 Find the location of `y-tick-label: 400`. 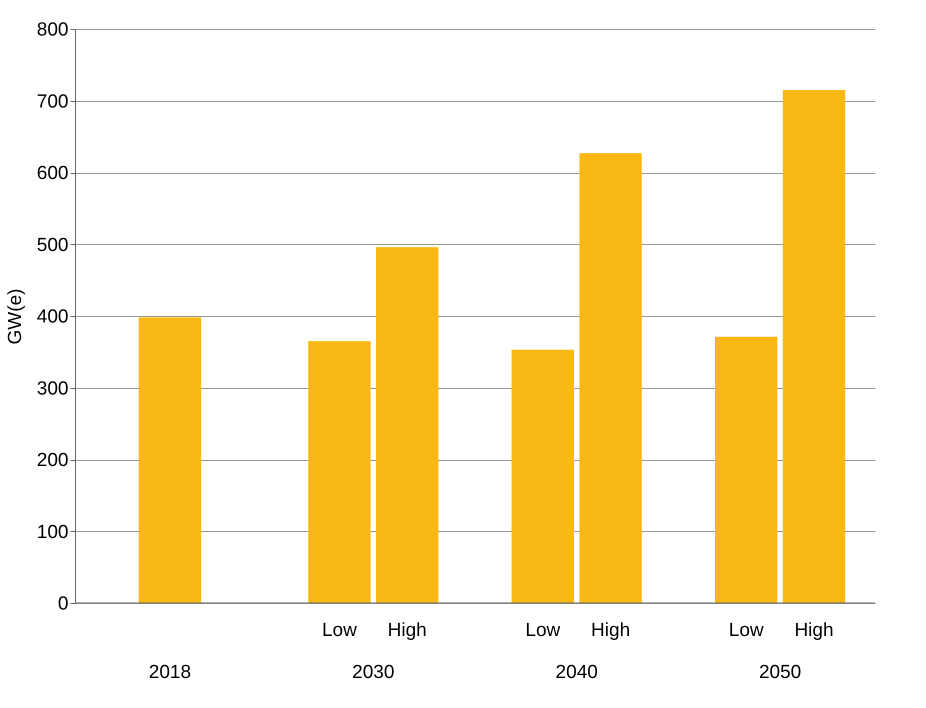

y-tick-label: 400 is located at coordinates (52, 317).